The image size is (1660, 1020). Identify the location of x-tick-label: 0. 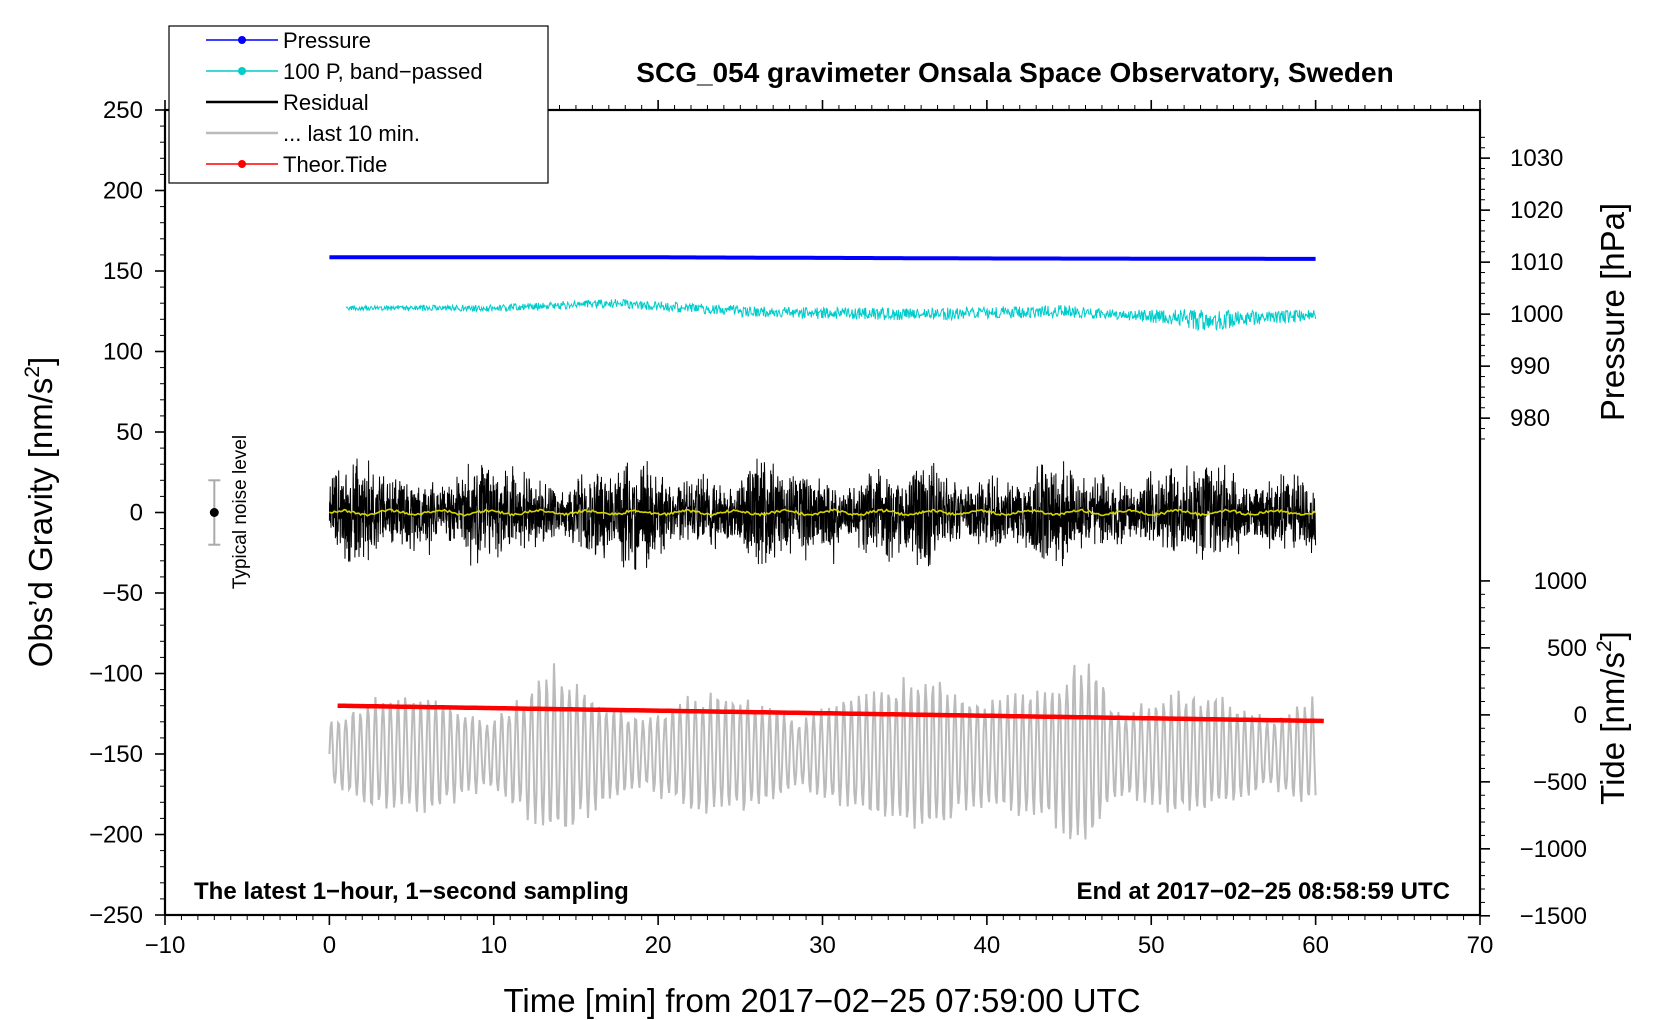
(329, 945).